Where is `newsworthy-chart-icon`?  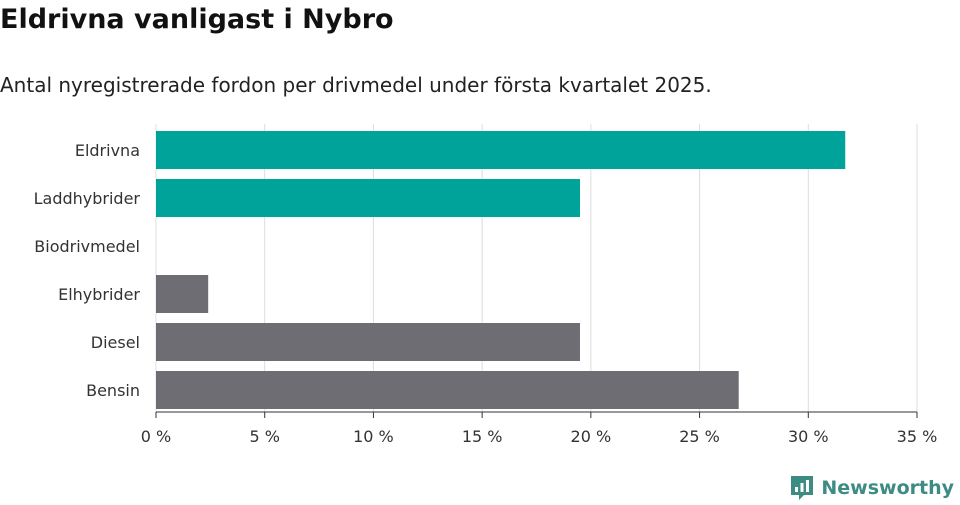 newsworthy-chart-icon is located at coordinates (802, 488).